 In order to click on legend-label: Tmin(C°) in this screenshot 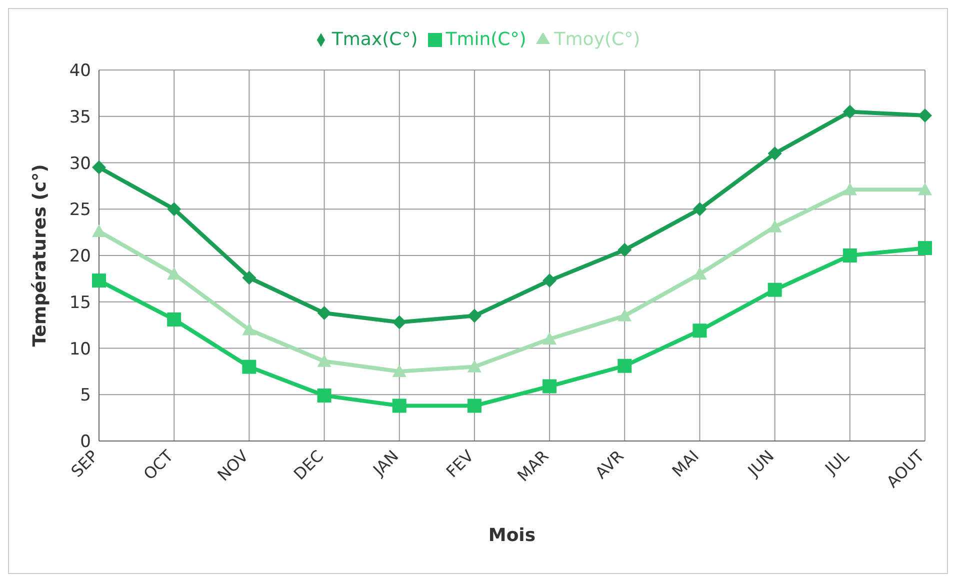, I will do `click(486, 39)`.